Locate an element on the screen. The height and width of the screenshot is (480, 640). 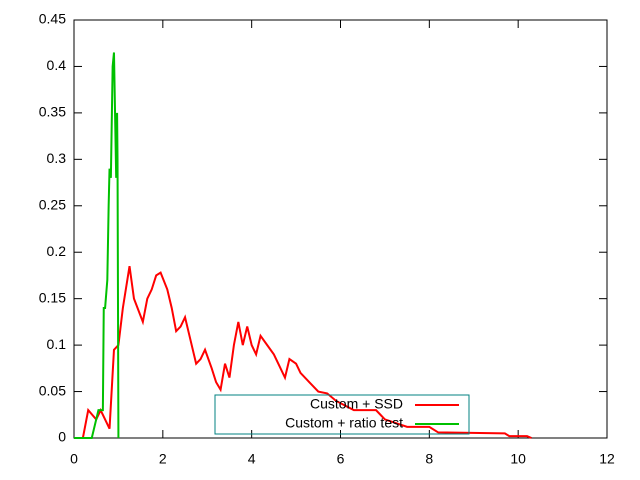
y-tick-label: 0.35 is located at coordinates (52, 112).